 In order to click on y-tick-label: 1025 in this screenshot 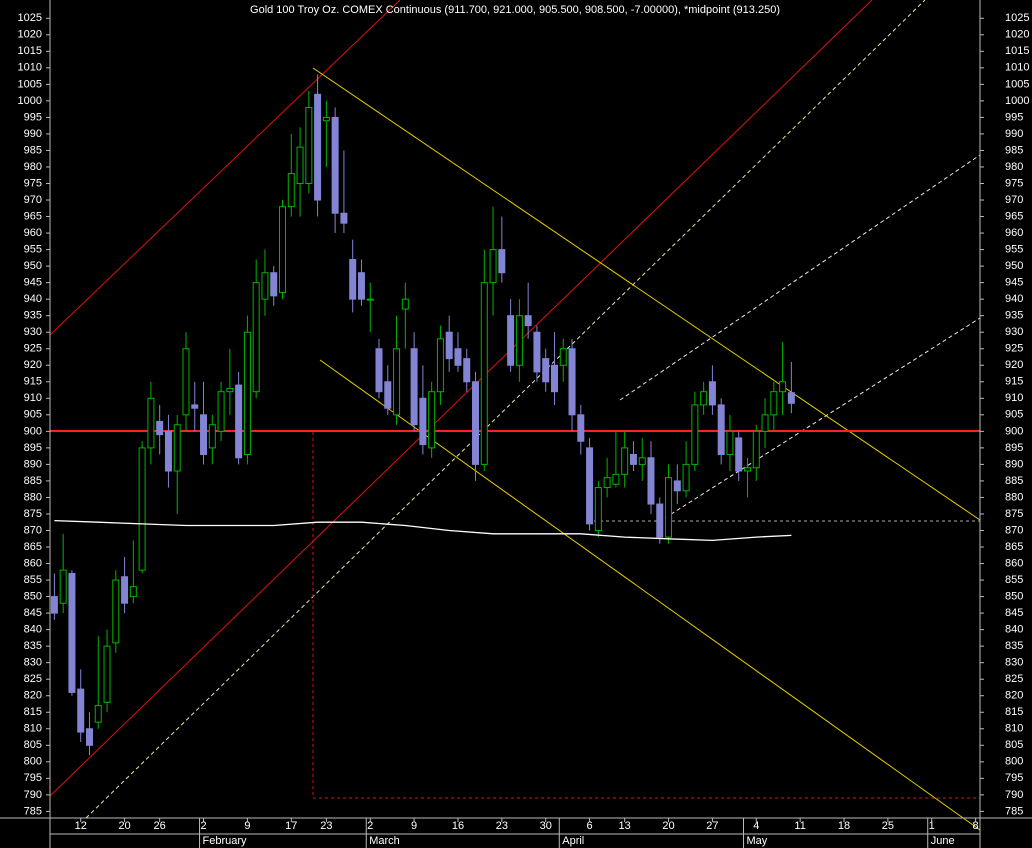, I will do `click(1017, 18)`.